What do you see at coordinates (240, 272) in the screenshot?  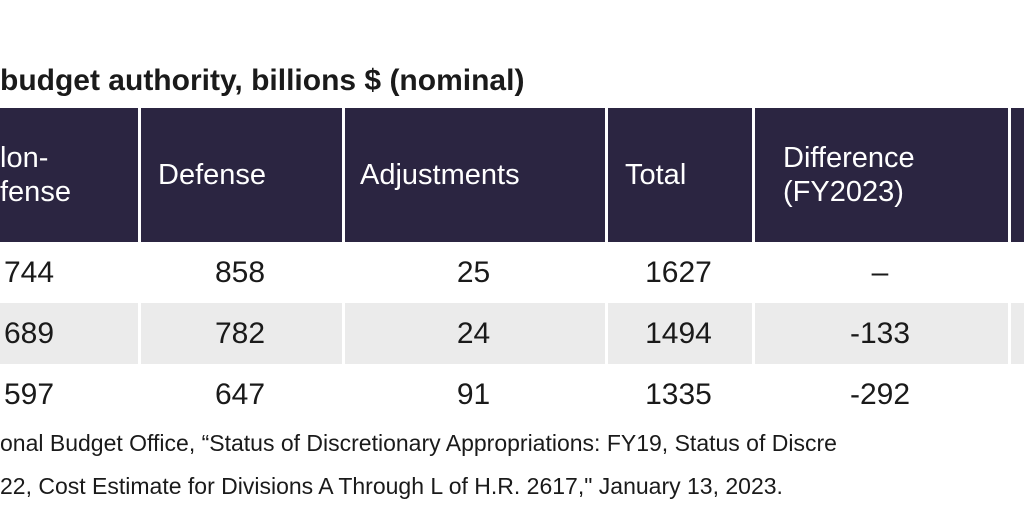 I see `table-cell: 858` at bounding box center [240, 272].